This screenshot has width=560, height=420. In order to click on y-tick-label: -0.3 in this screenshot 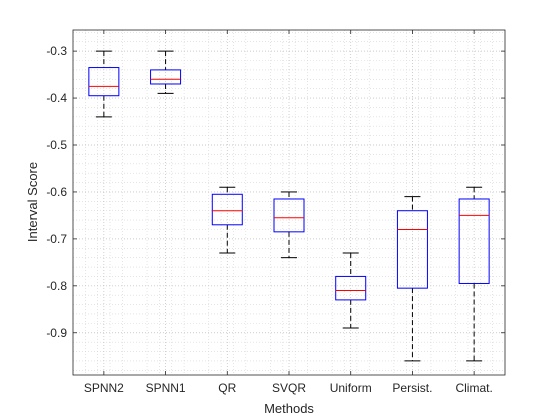, I will do `click(56, 51)`.